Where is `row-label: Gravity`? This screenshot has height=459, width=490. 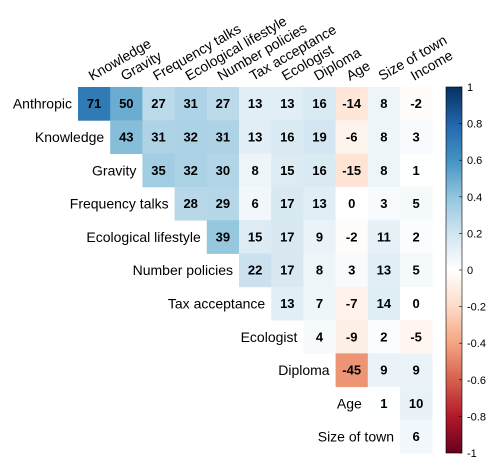 row-label: Gravity is located at coordinates (114, 170).